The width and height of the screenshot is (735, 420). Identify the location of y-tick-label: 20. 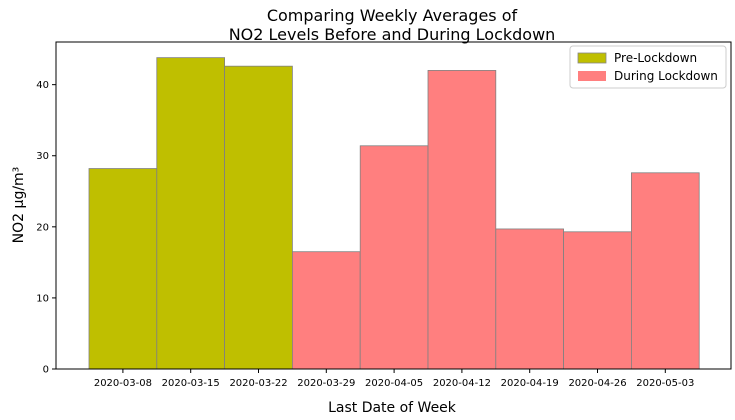
(42, 227).